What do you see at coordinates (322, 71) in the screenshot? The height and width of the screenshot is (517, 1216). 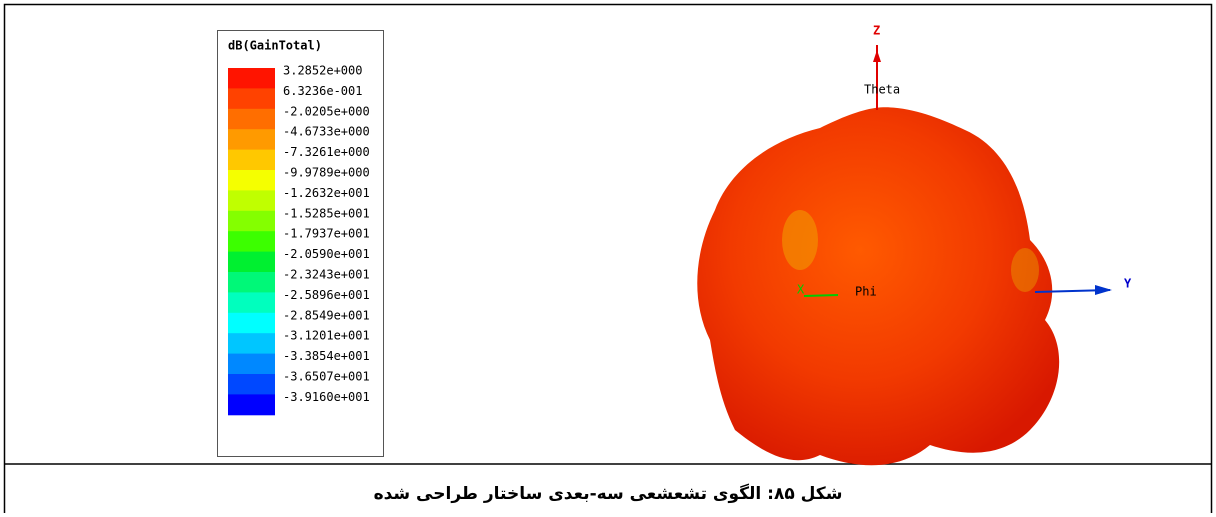 I see `legend-label: 3.2852e+000` at bounding box center [322, 71].